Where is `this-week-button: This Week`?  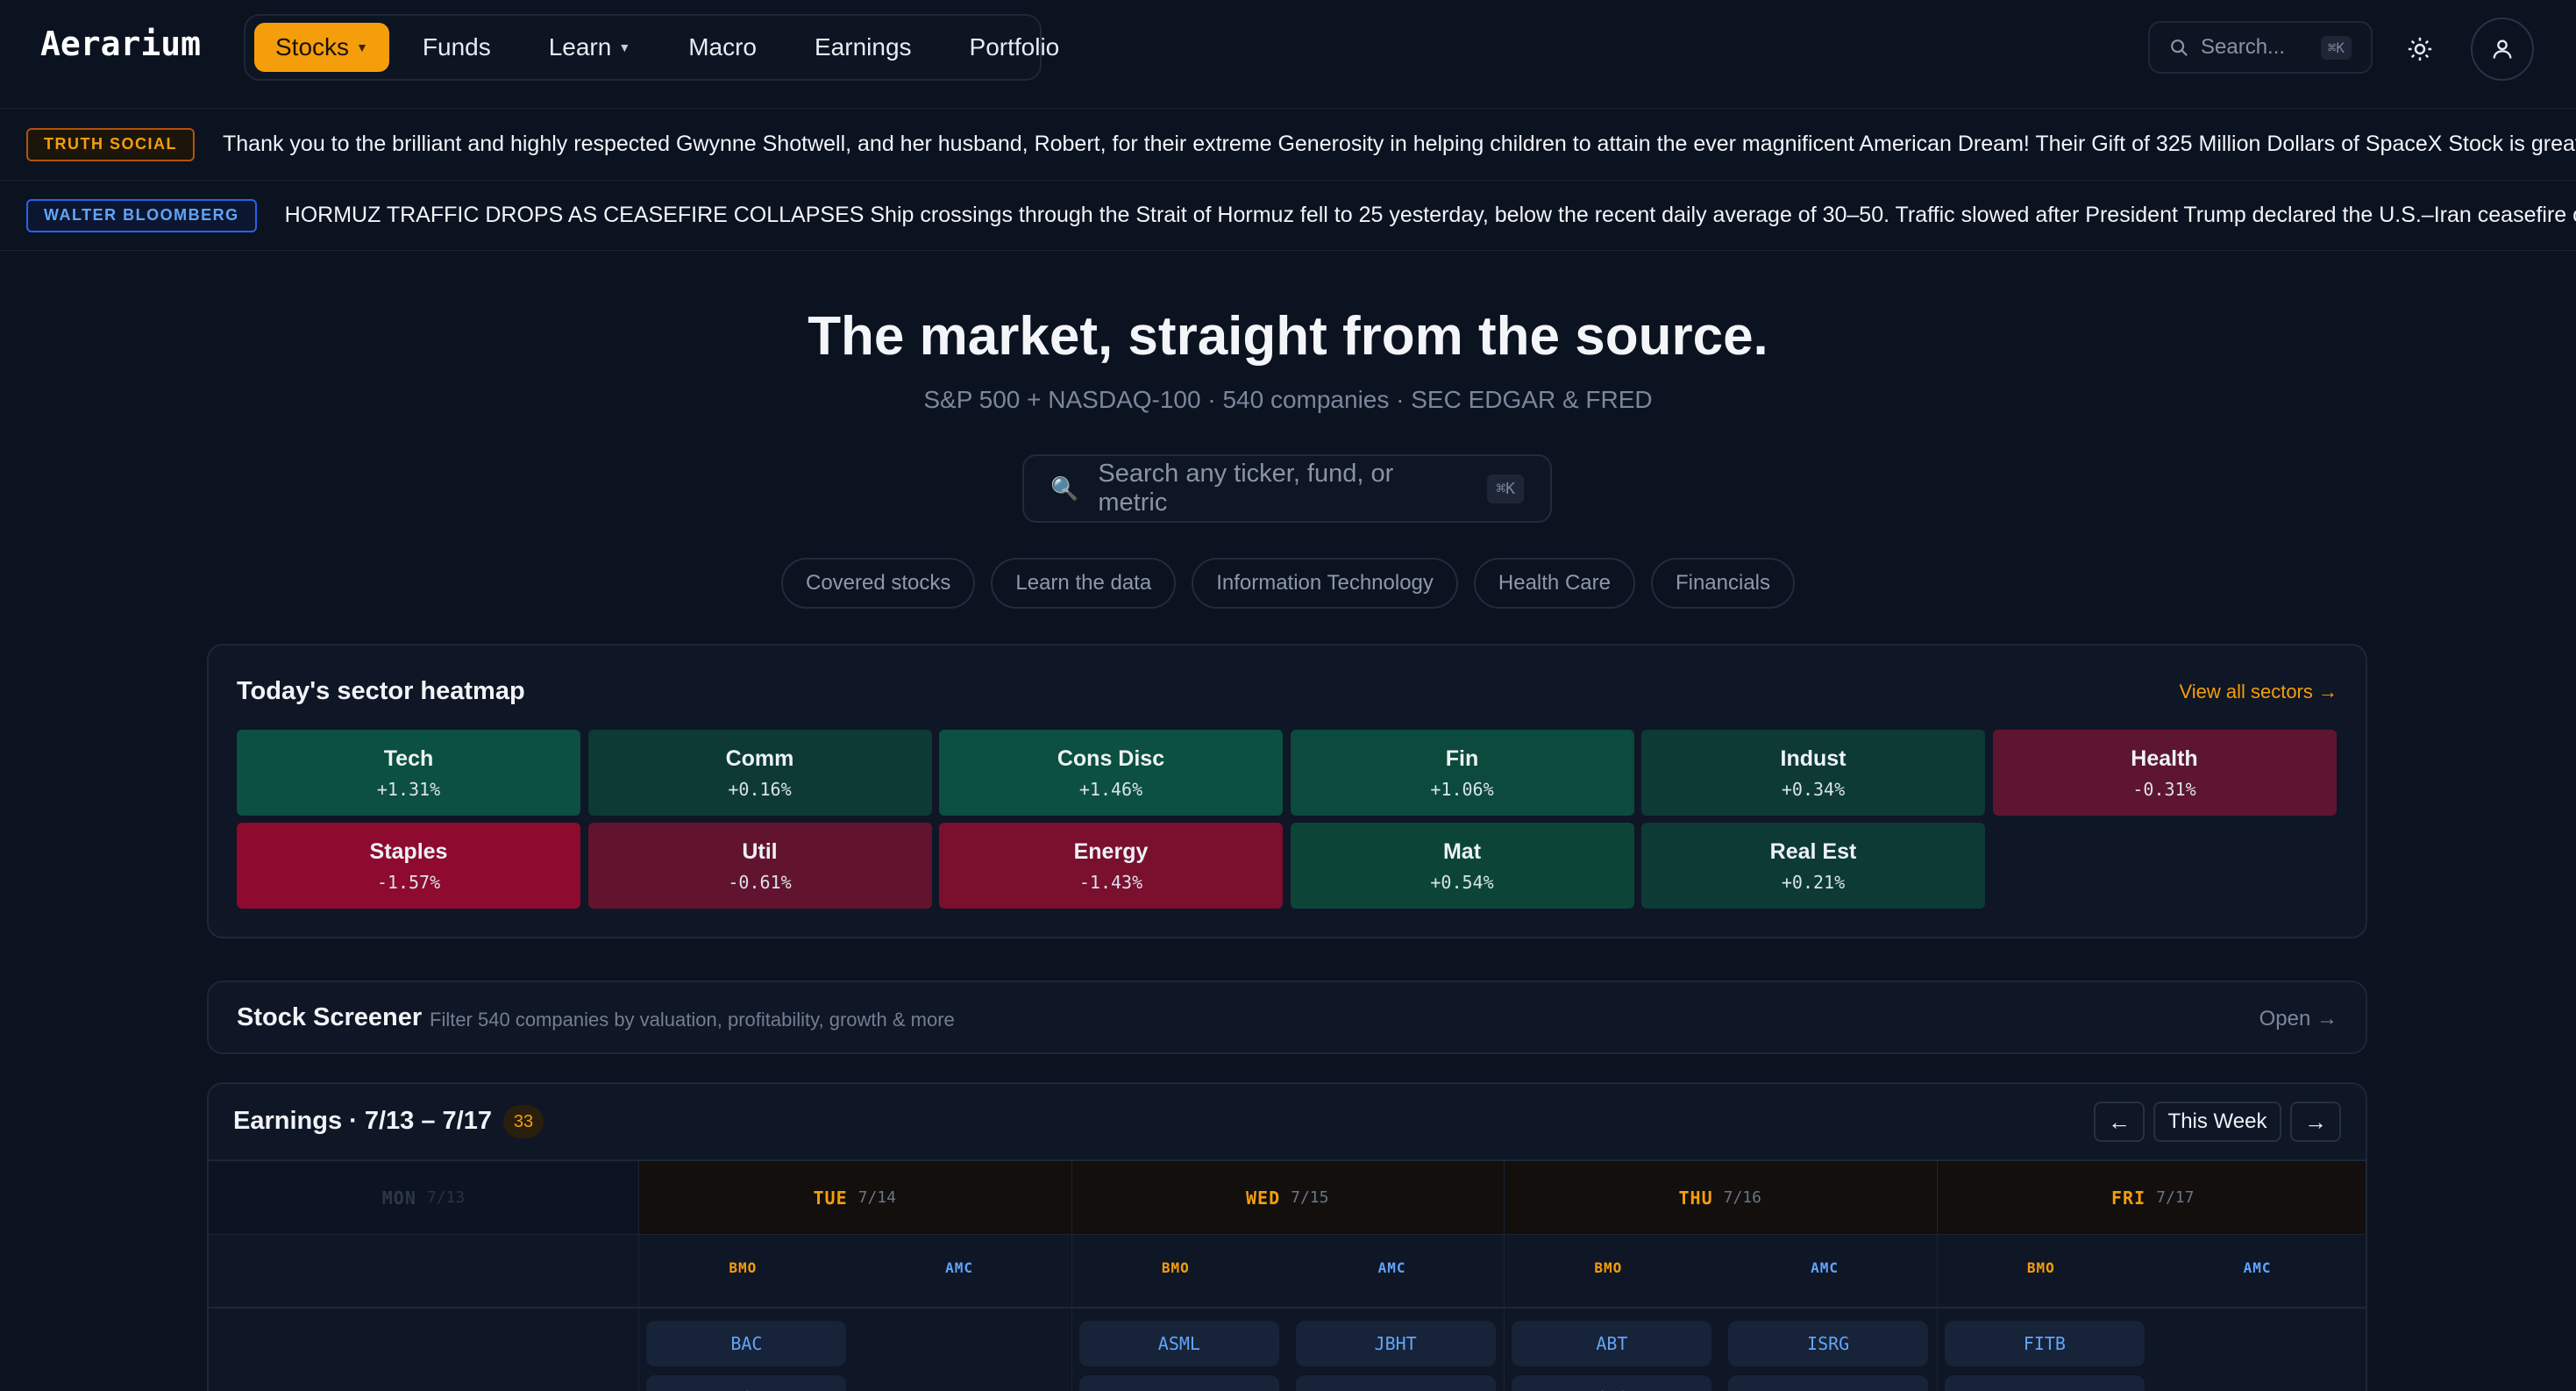 this-week-button: This Week is located at coordinates (2217, 1122).